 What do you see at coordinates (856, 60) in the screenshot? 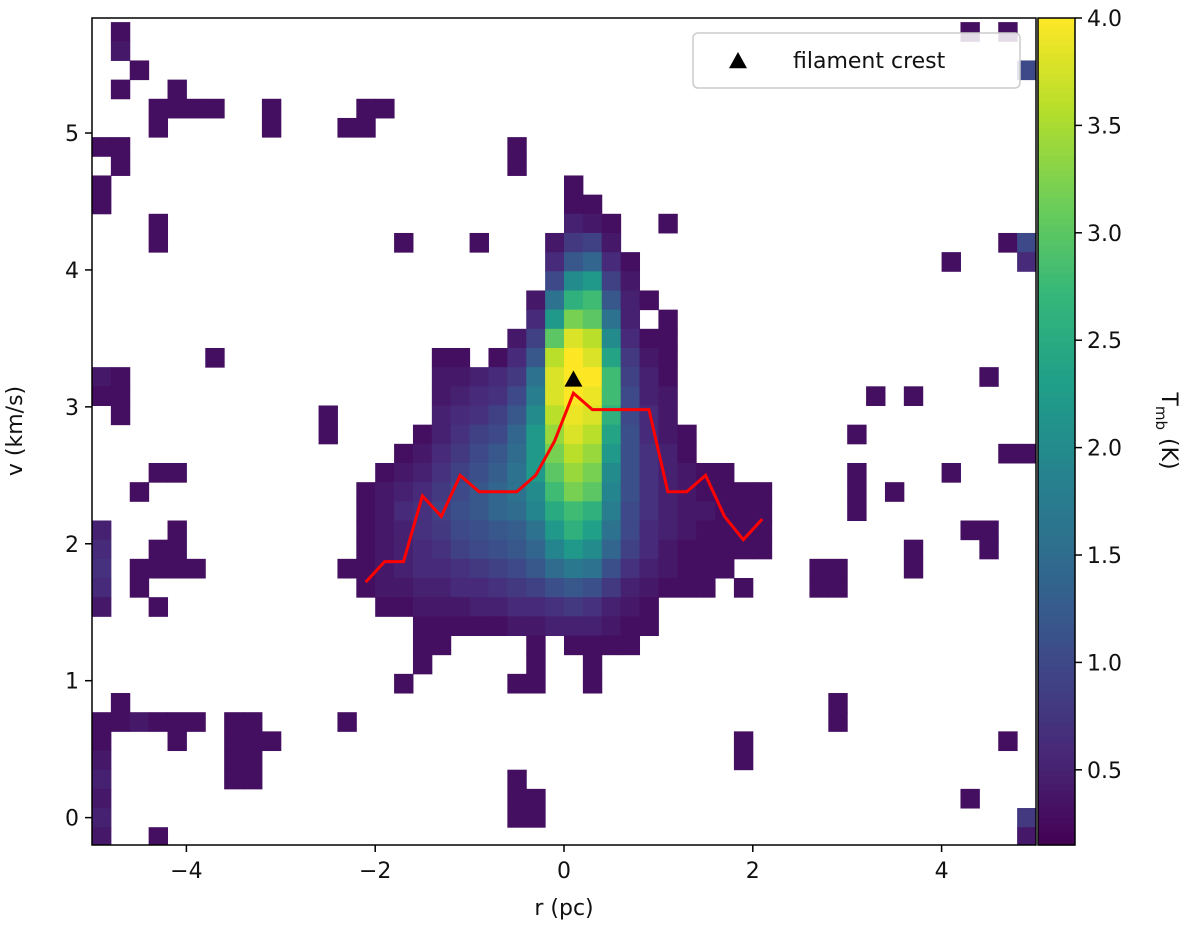
I see `legend-box` at bounding box center [856, 60].